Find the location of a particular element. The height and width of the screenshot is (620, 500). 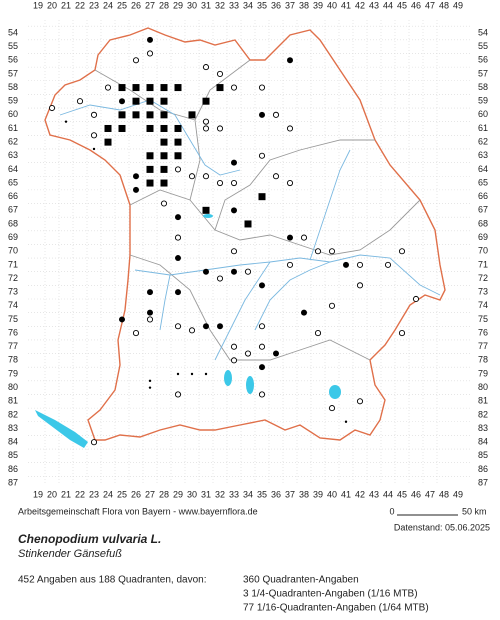

x-label-bottom: 29 is located at coordinates (178, 494).